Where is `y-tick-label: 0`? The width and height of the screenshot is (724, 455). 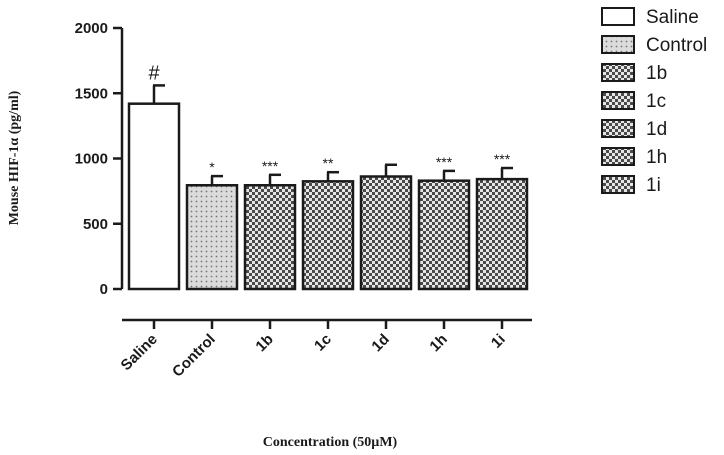 y-tick-label: 0 is located at coordinates (104, 289).